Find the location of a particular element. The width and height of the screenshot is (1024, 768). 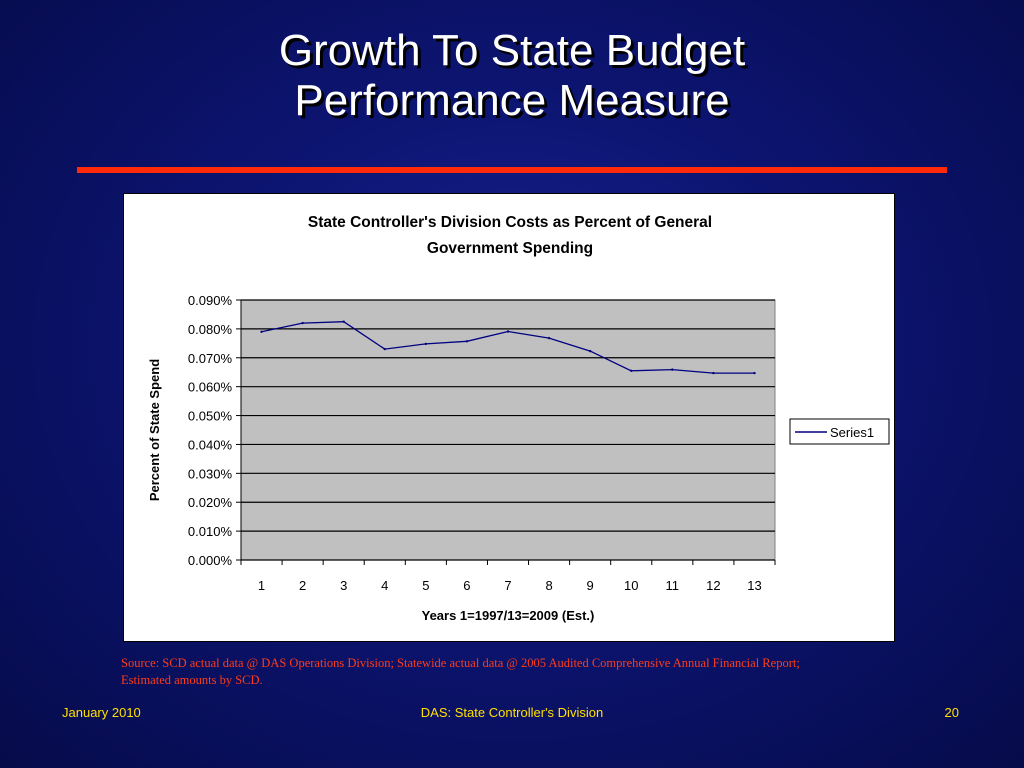

x-tick-label-12: 12 is located at coordinates (713, 585).